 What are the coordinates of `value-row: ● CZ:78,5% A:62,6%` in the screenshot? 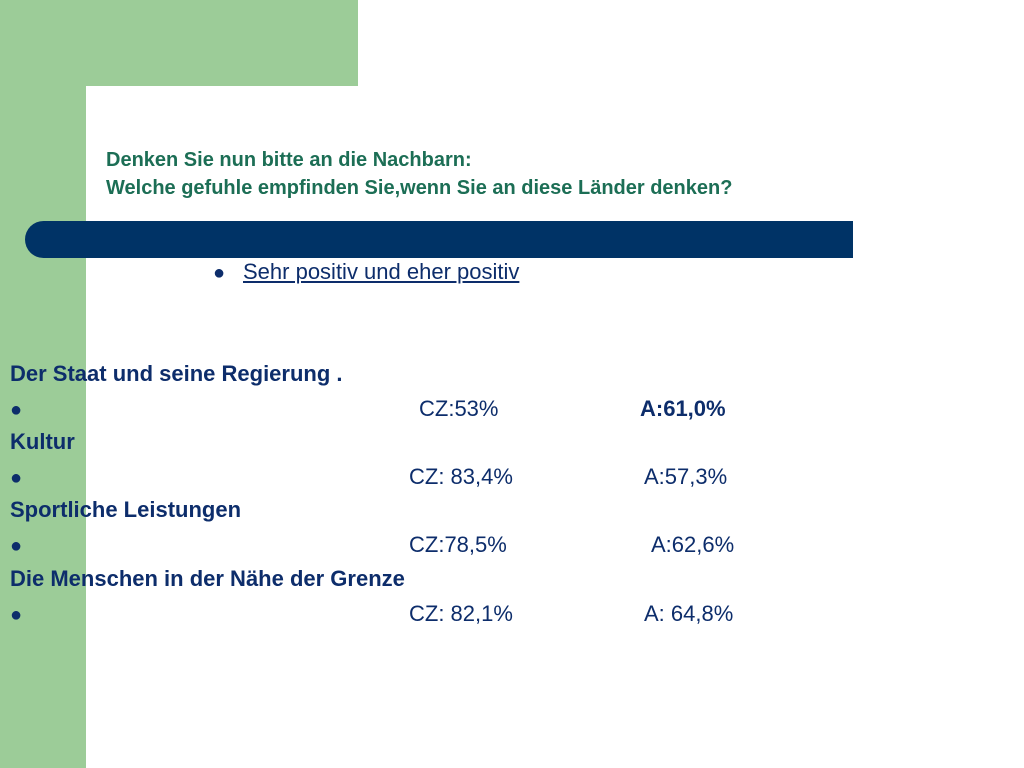 It's located at (505, 545).